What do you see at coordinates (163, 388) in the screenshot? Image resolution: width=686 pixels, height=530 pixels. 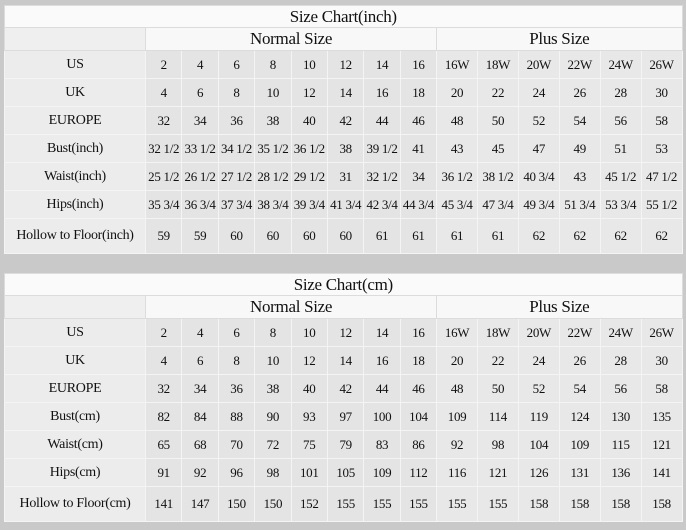 I see `size-cell: 32` at bounding box center [163, 388].